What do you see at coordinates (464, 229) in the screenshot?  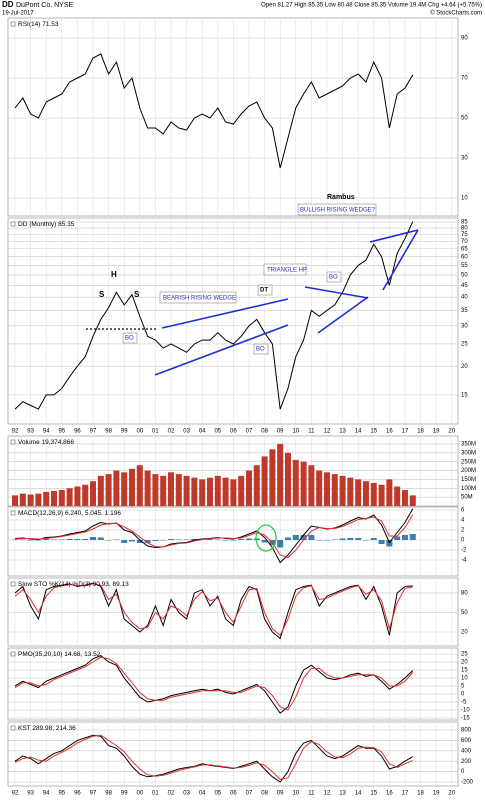 I see `y-tick-label: 80` at bounding box center [464, 229].